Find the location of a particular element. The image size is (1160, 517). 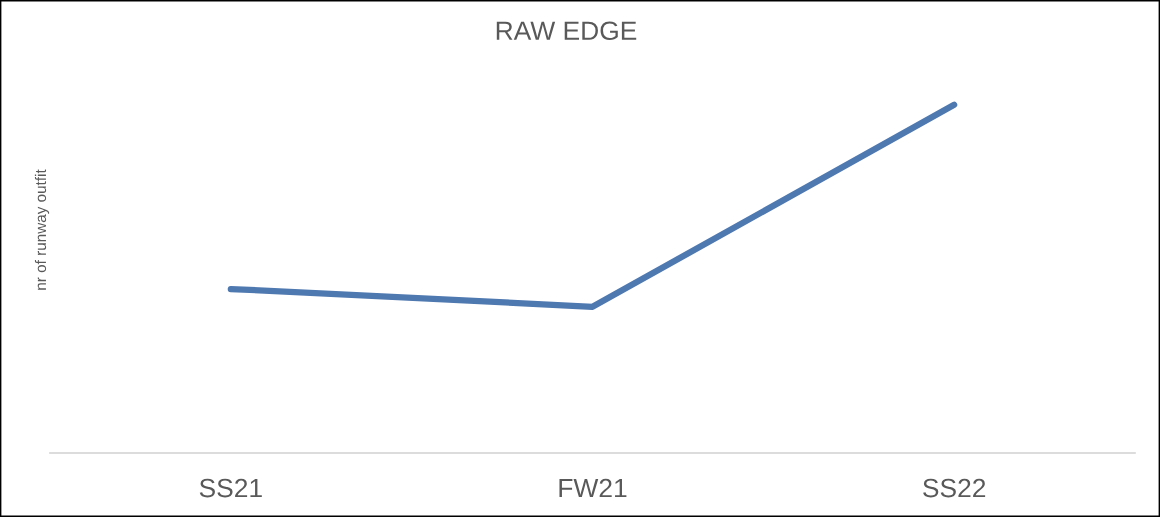

y-axis-title: nr of runway outfit is located at coordinates (42, 229).